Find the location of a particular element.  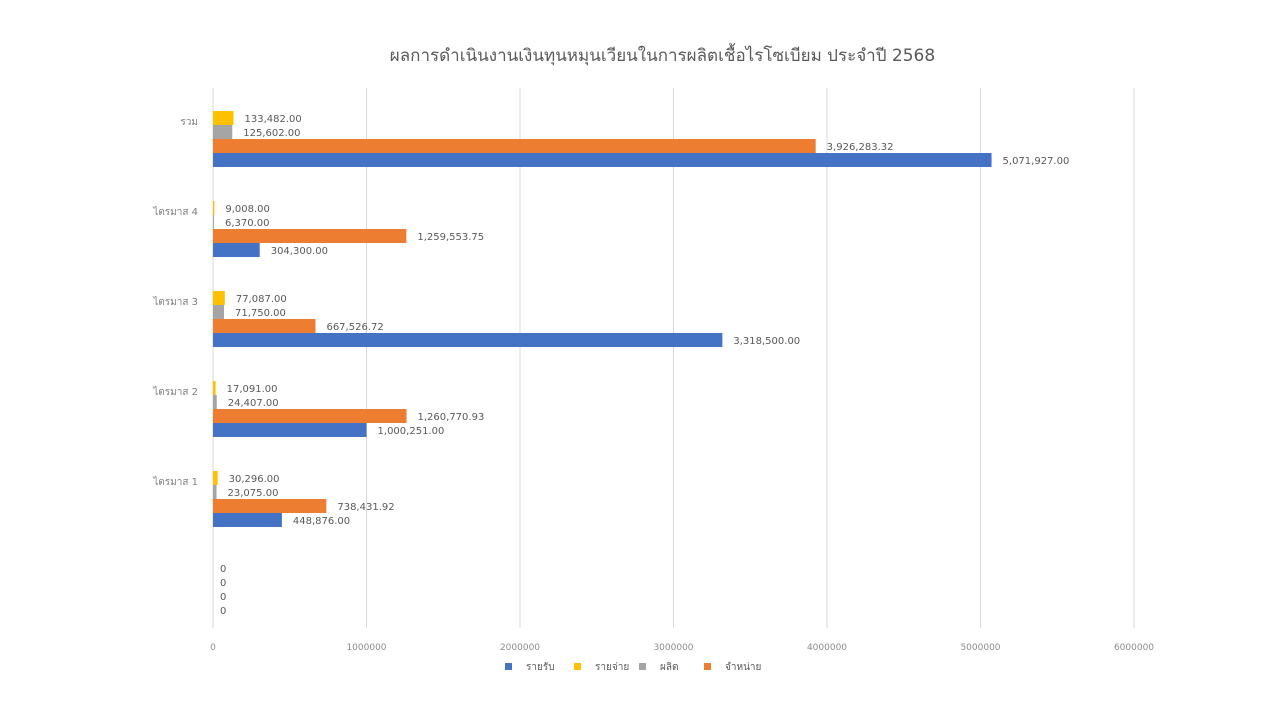

x-tick-label: 2000000 is located at coordinates (520, 648).